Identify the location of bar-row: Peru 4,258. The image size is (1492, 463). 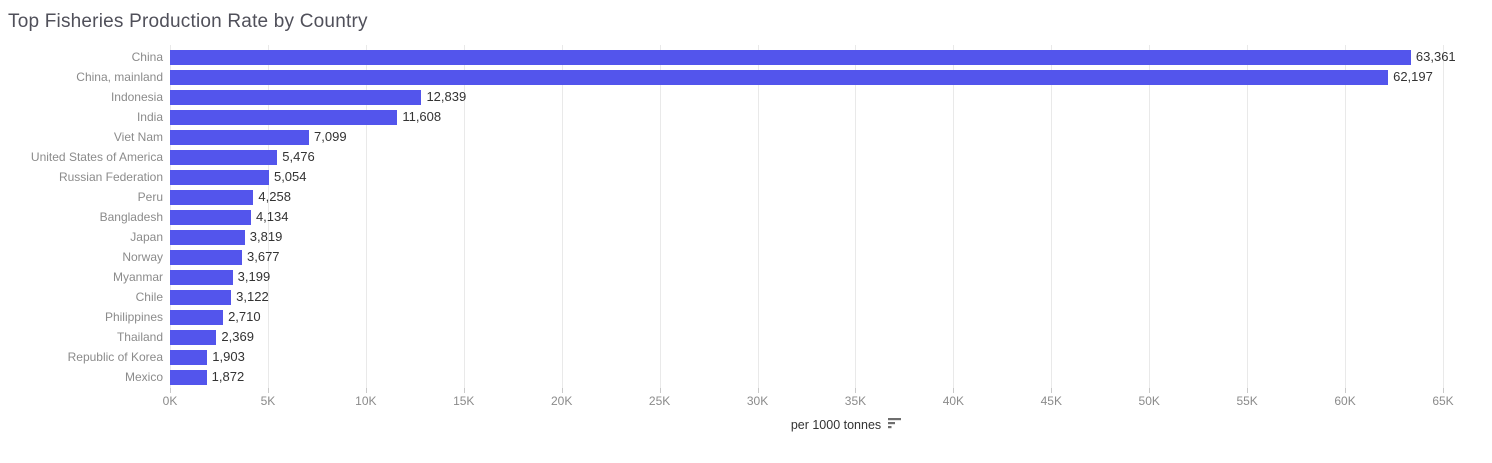
(746, 197).